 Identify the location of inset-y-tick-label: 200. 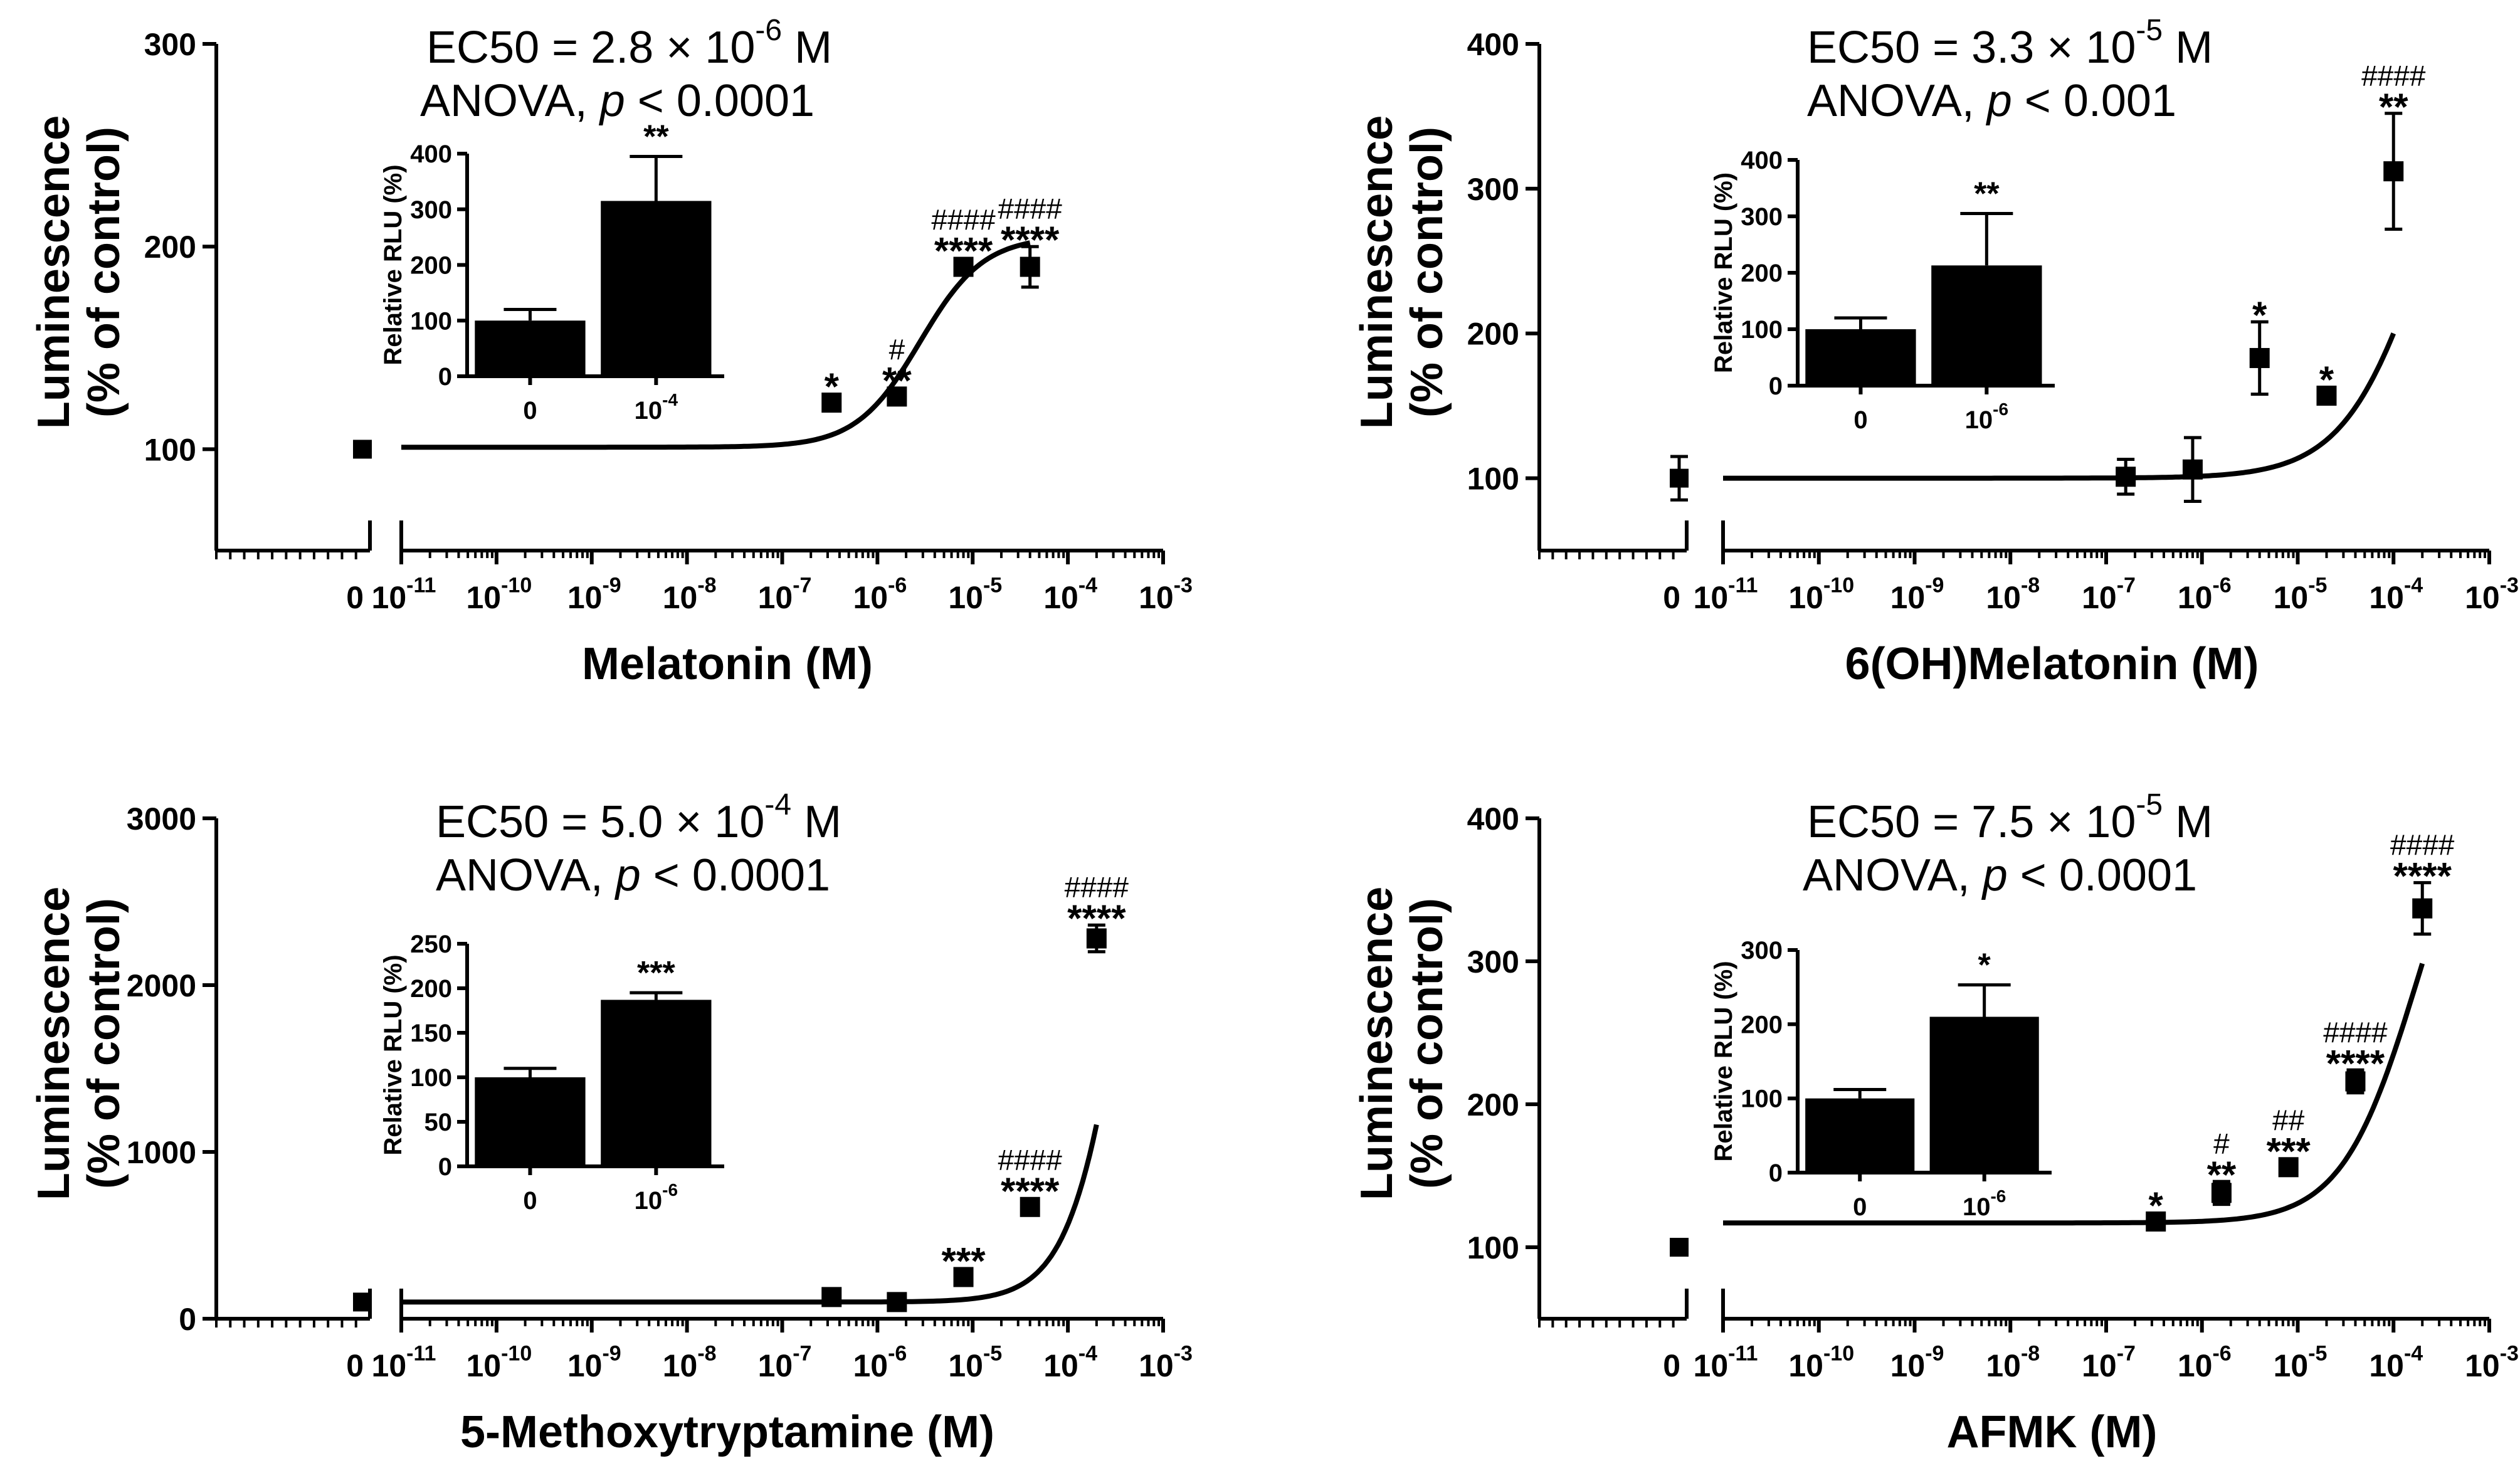
(431, 989).